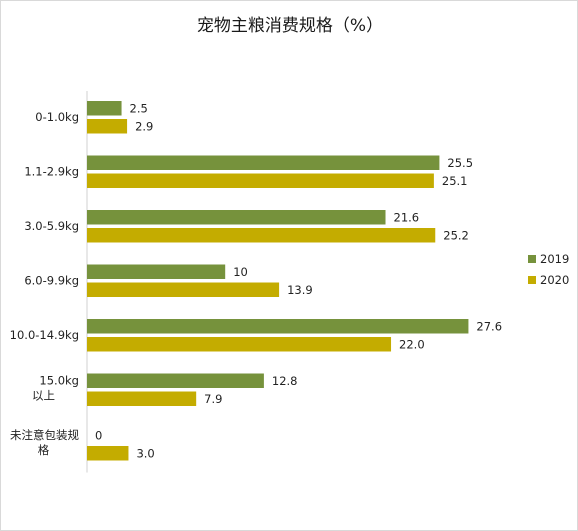 Image resolution: width=578 pixels, height=531 pixels. Describe the element at coordinates (59, 381) in the screenshot. I see `category-label-line: 15.0kg` at that location.